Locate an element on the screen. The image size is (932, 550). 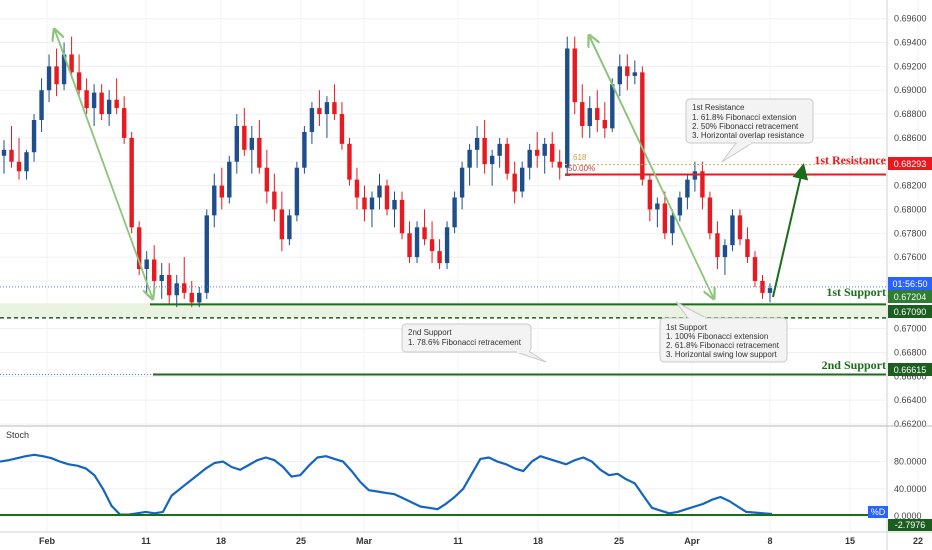
price-tick-label: 0.66800 is located at coordinates (910, 352).